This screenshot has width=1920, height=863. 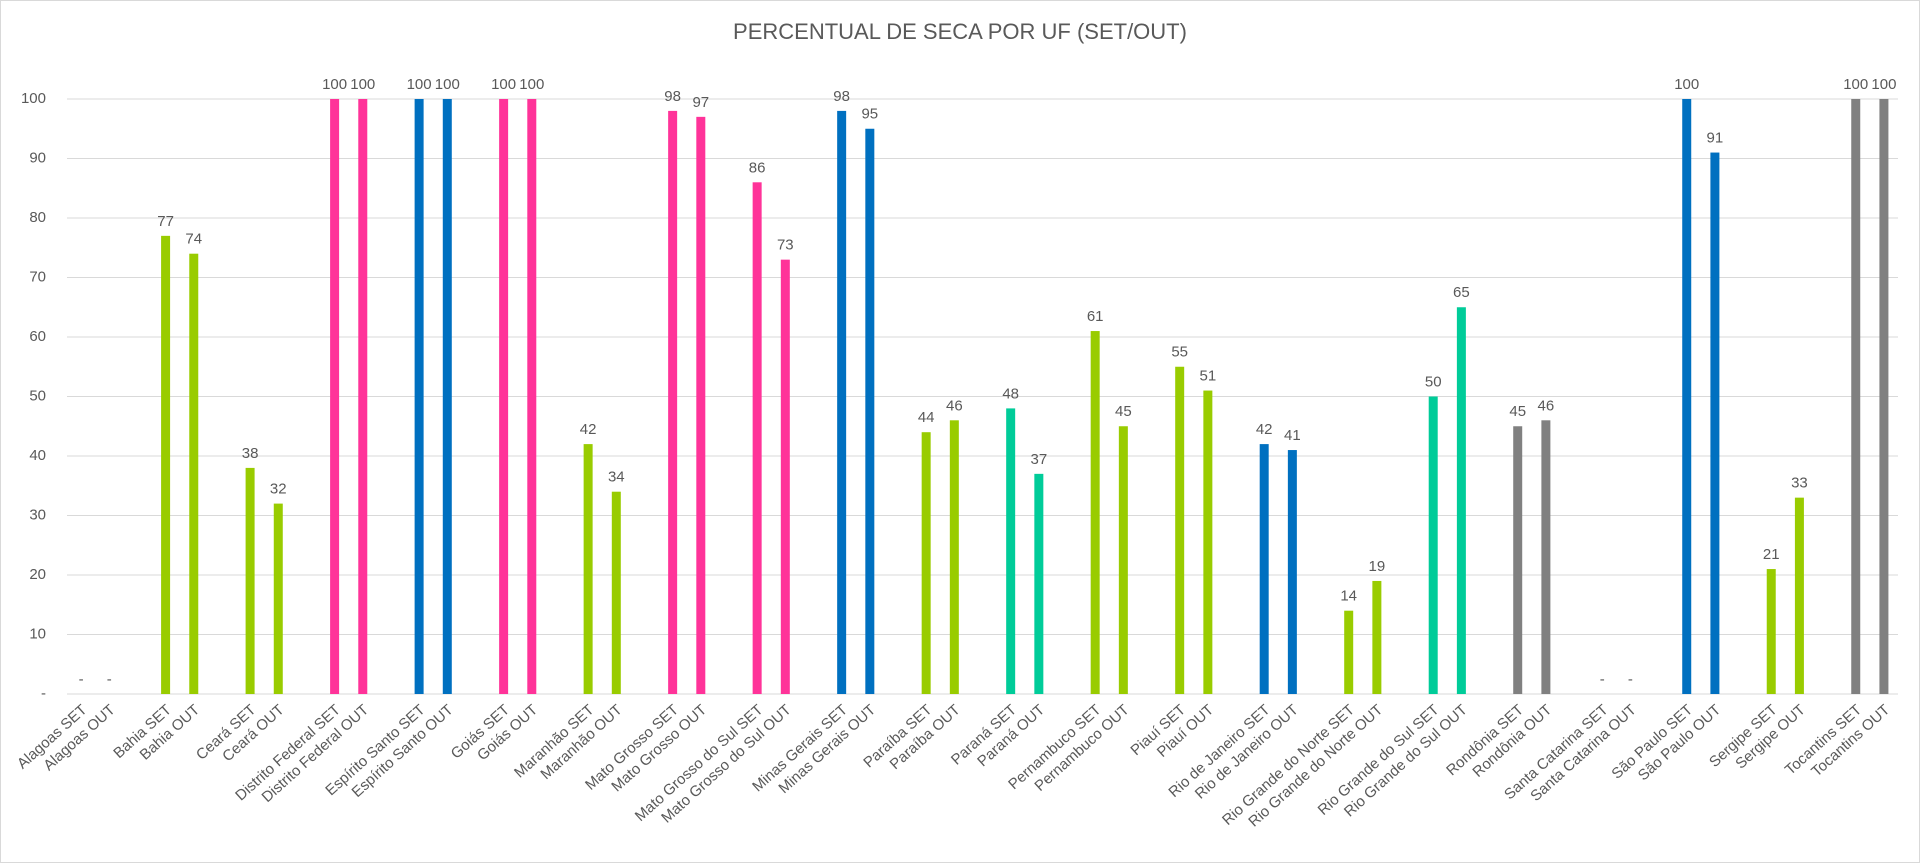 I want to click on data-label: 61, so click(x=1095, y=316).